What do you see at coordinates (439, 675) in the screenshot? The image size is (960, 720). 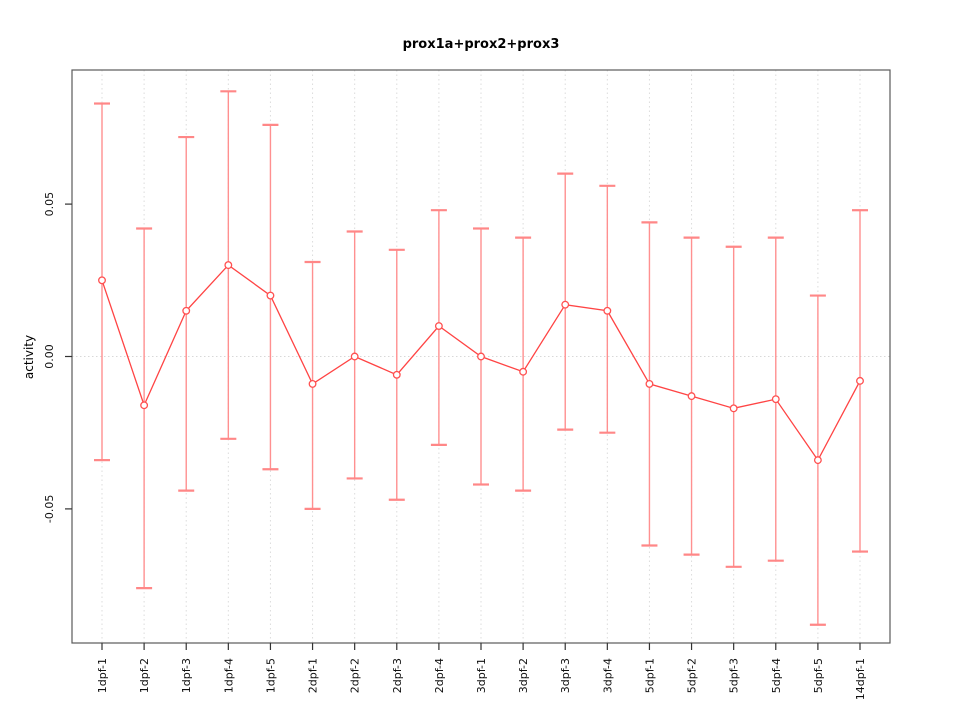 I see `x-tick-label: 2dpf-4` at bounding box center [439, 675].